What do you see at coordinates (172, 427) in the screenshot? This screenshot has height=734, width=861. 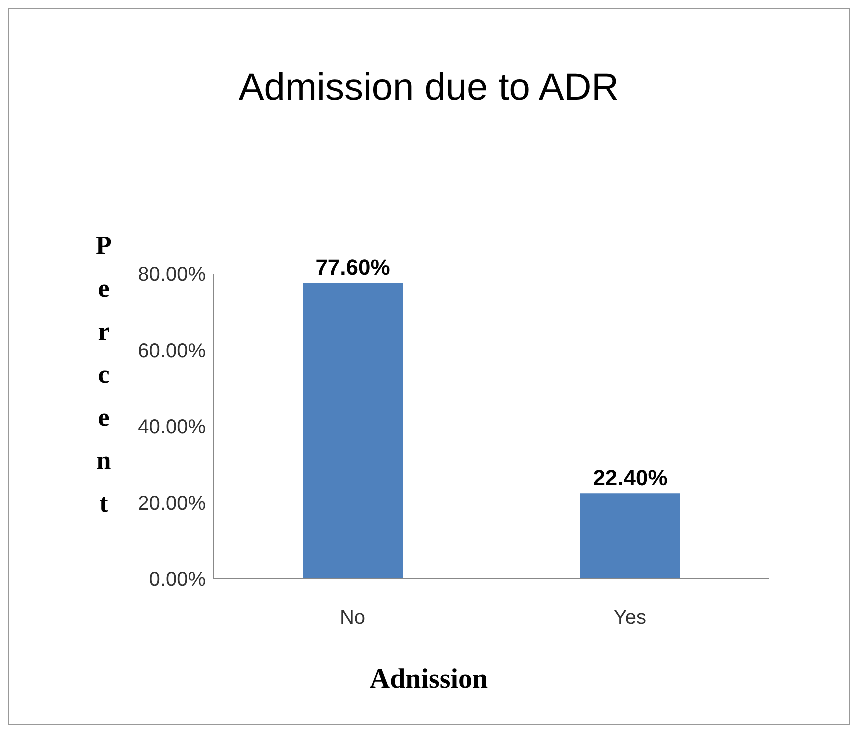 I see `y-tick-label: 40.00%` at bounding box center [172, 427].